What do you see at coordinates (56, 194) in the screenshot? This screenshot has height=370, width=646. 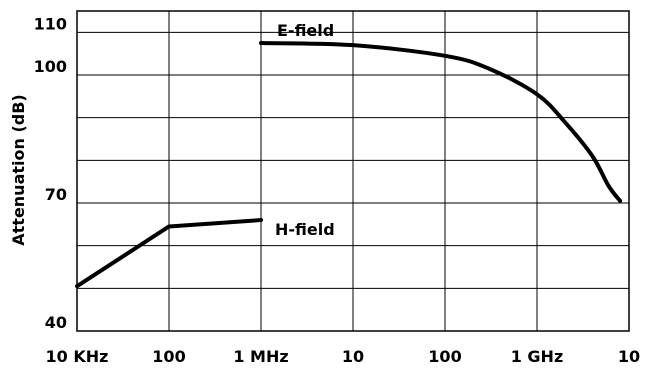 I see `y-tick-label: 70` at bounding box center [56, 194].